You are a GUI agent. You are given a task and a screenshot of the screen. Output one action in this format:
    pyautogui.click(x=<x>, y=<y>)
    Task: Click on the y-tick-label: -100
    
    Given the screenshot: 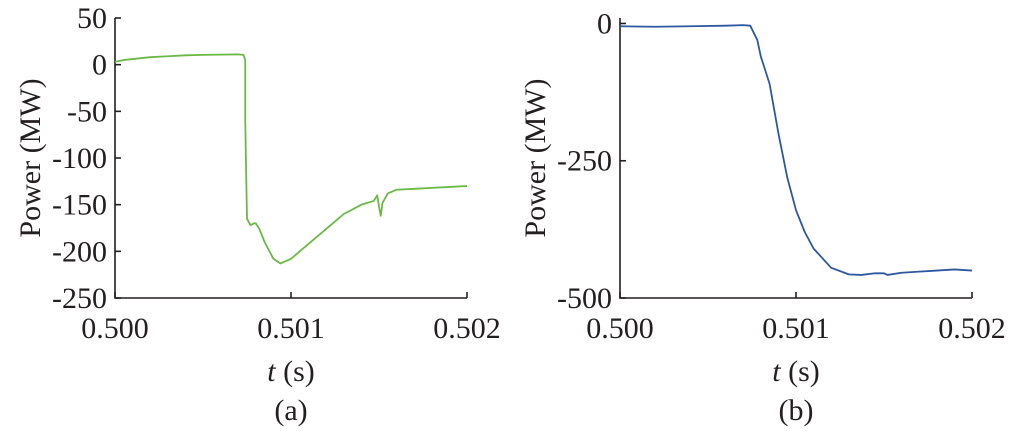 What is the action you would take?
    pyautogui.click(x=79, y=158)
    